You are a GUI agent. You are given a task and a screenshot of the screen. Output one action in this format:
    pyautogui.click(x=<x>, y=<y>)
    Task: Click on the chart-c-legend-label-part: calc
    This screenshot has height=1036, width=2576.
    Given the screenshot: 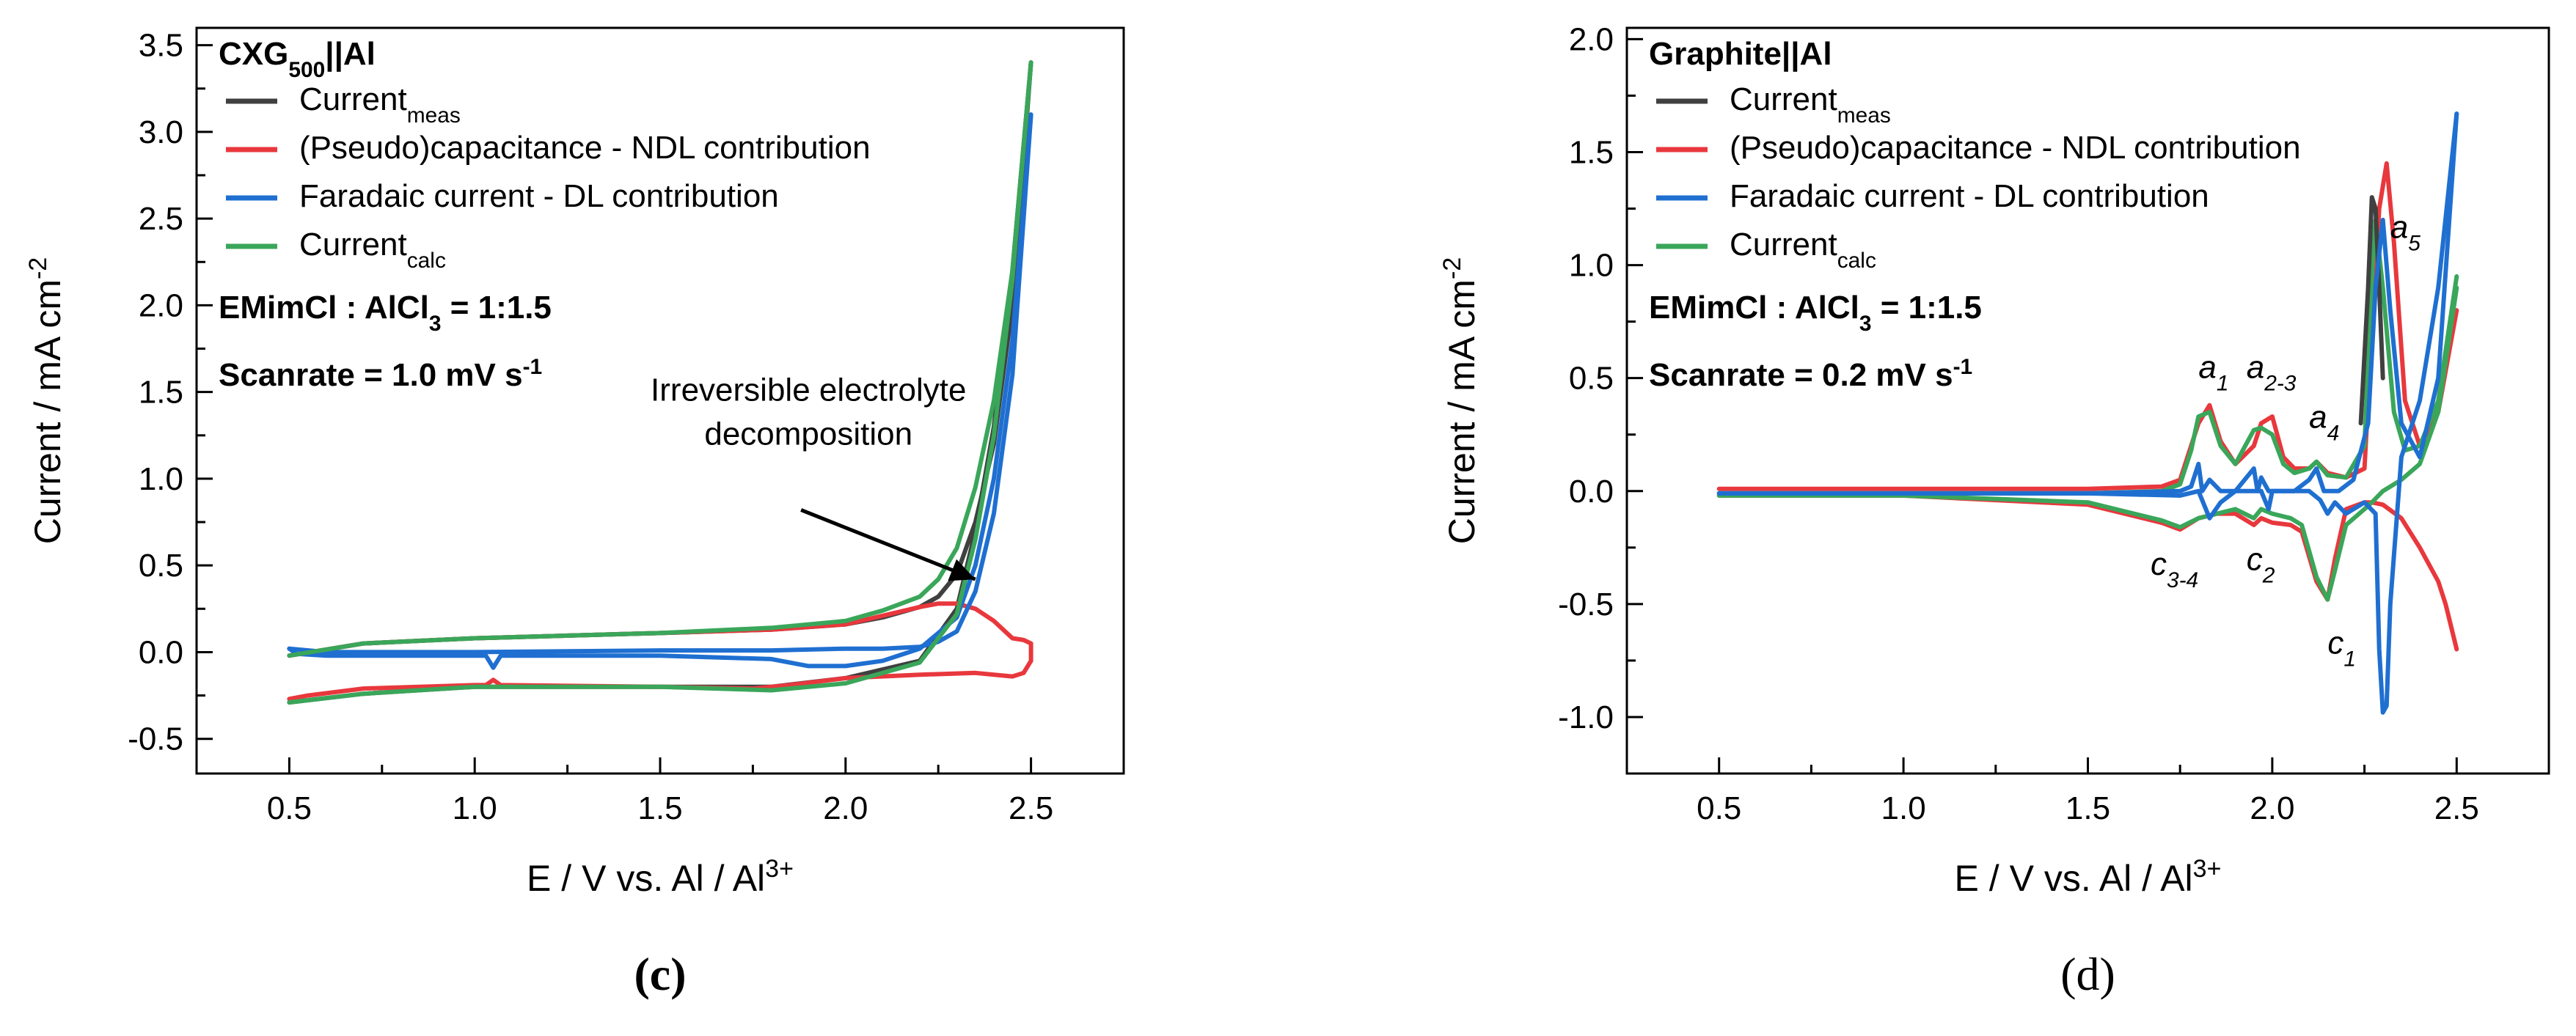 What is the action you would take?
    pyautogui.click(x=427, y=261)
    